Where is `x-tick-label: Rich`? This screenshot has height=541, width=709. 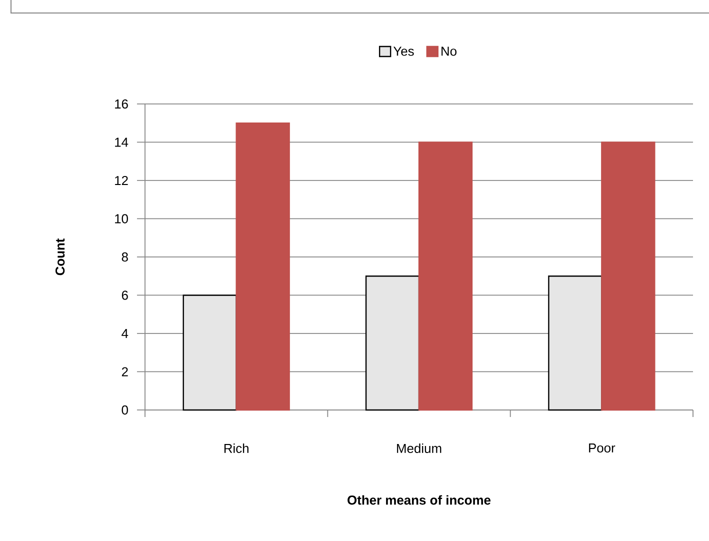 x-tick-label: Rich is located at coordinates (236, 449).